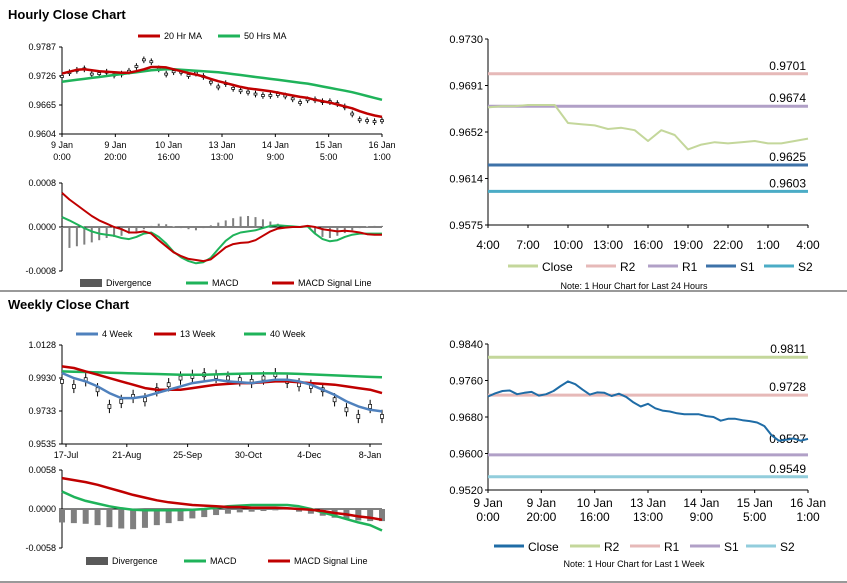 The image size is (847, 583). What do you see at coordinates (222, 92) in the screenshot?
I see `hourly-price-20hr-line` at bounding box center [222, 92].